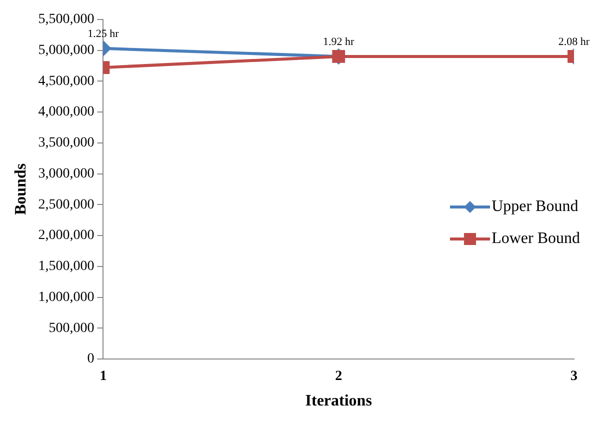 The width and height of the screenshot is (608, 423). I want to click on y-tick-label: 4,000,000, so click(66, 112).